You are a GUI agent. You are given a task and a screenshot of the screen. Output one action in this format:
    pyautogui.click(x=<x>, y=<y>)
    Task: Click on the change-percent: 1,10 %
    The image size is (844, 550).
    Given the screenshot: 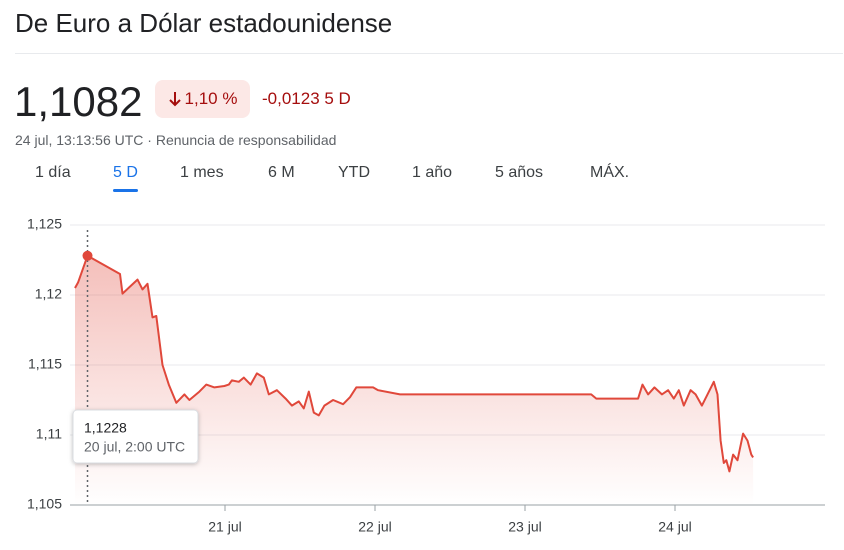 What is the action you would take?
    pyautogui.click(x=211, y=98)
    